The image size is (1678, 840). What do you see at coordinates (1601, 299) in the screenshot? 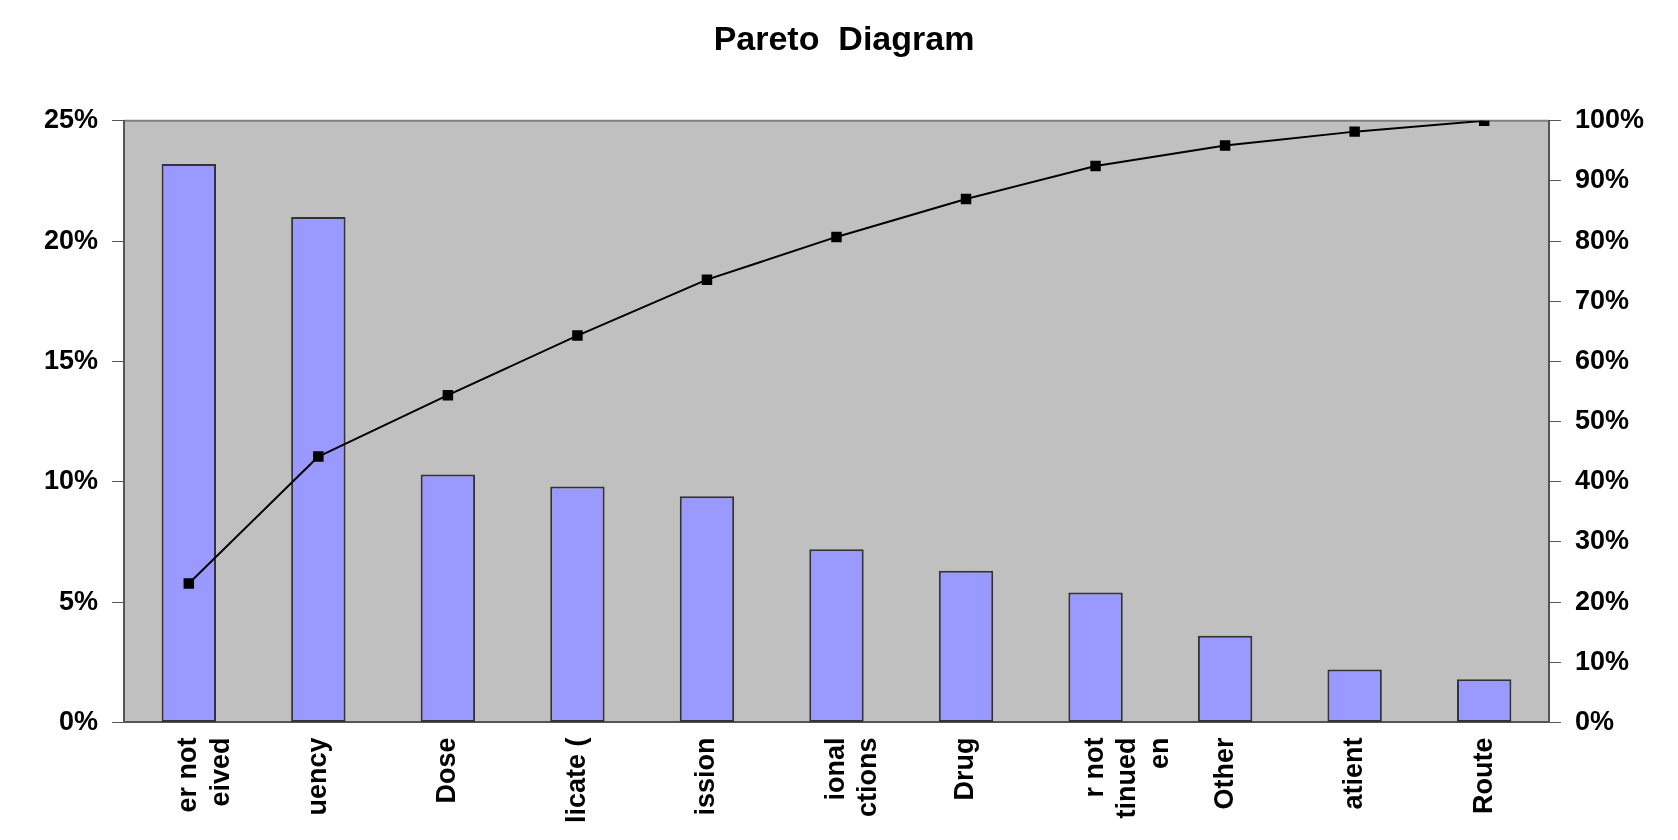
I see `y2-tick-label: 70%` at bounding box center [1601, 299].